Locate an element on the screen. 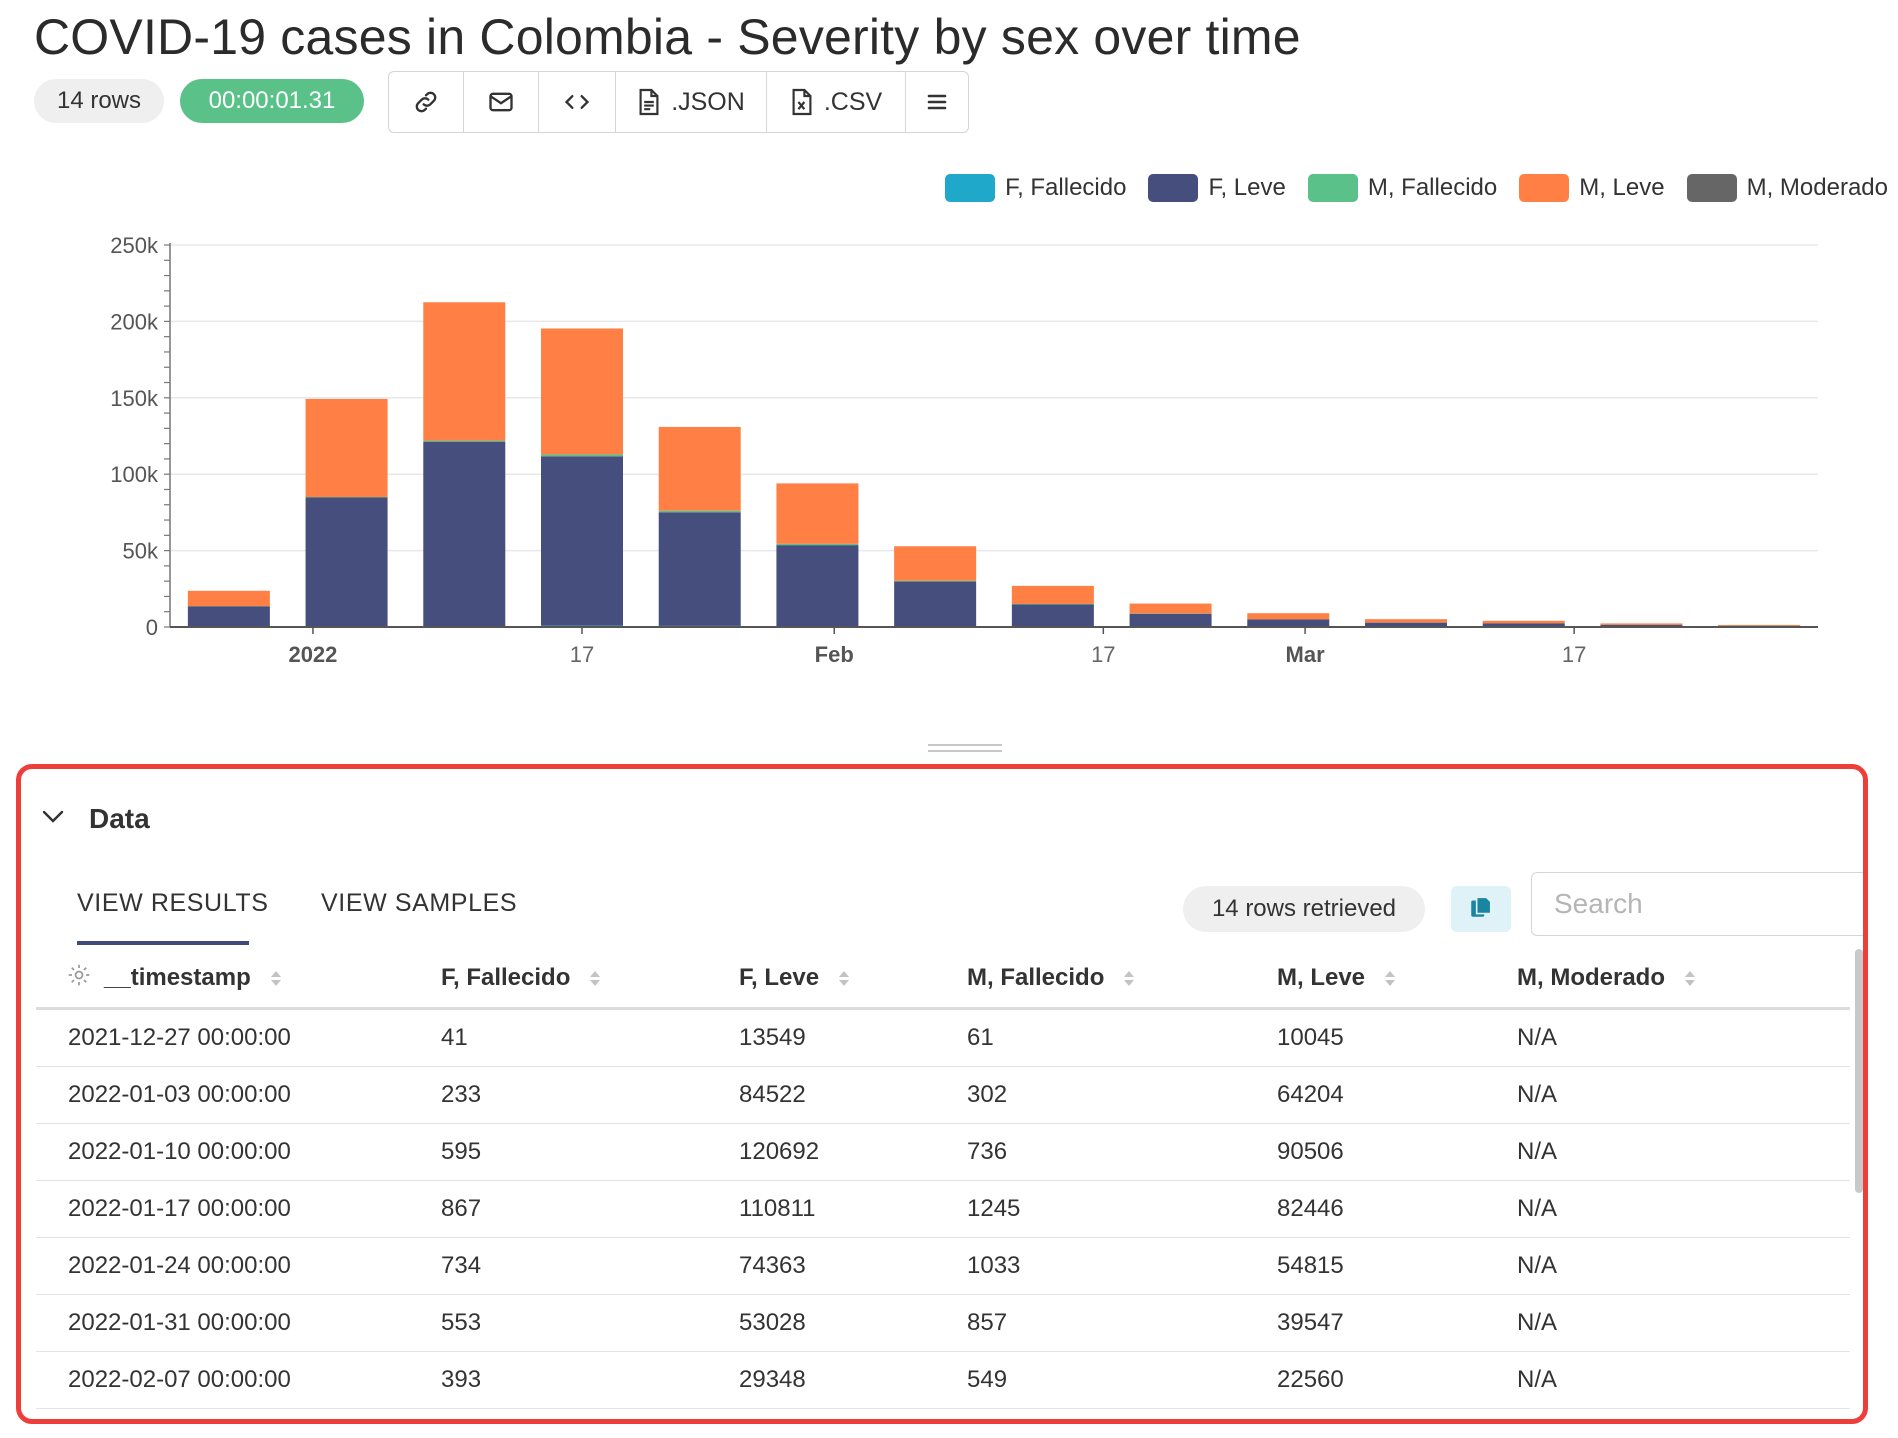  column-header-label: F, Leve is located at coordinates (779, 977).